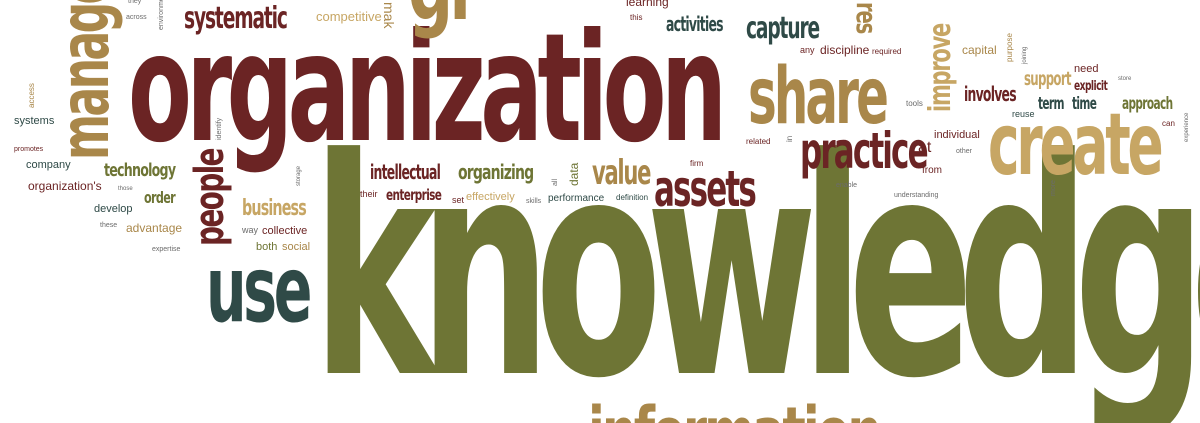 The height and width of the screenshot is (423, 1200). Describe the element at coordinates (113, 209) in the screenshot. I see `word-develop: develop` at that location.